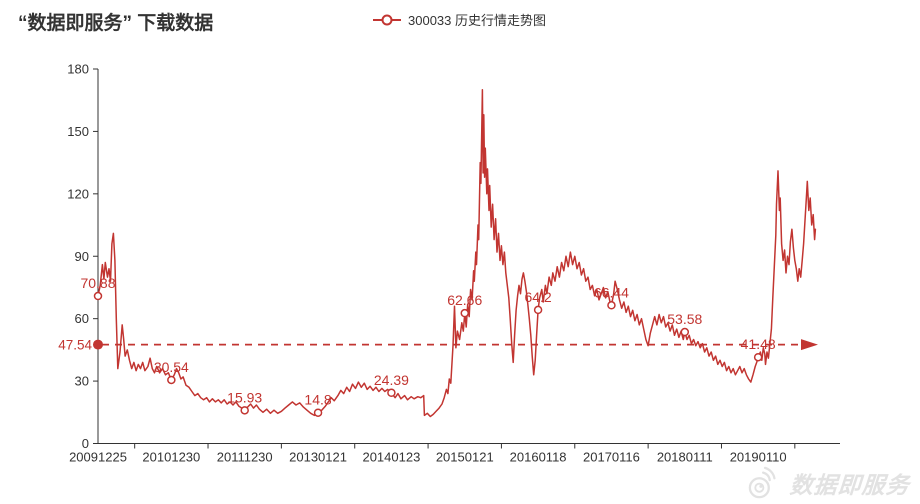  I want to click on x-axis-tick-label: 20170116, so click(611, 457).